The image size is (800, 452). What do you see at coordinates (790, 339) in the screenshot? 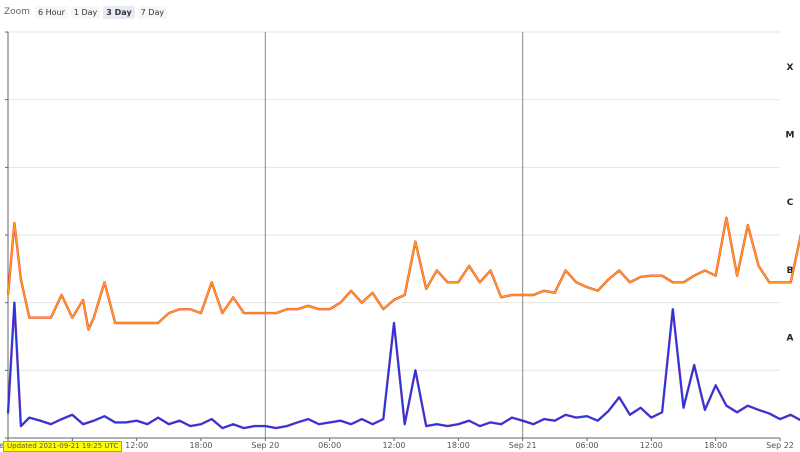
I see `flare-class-label: A` at bounding box center [790, 339].